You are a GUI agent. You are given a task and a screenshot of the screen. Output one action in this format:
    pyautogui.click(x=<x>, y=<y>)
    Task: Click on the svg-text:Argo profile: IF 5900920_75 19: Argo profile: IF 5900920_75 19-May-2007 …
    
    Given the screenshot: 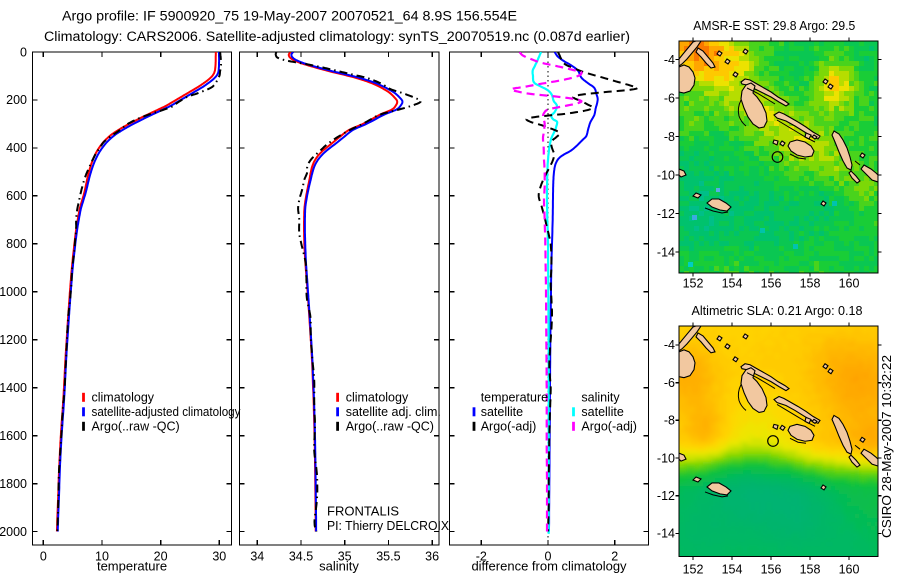 What is the action you would take?
    pyautogui.click(x=289, y=16)
    